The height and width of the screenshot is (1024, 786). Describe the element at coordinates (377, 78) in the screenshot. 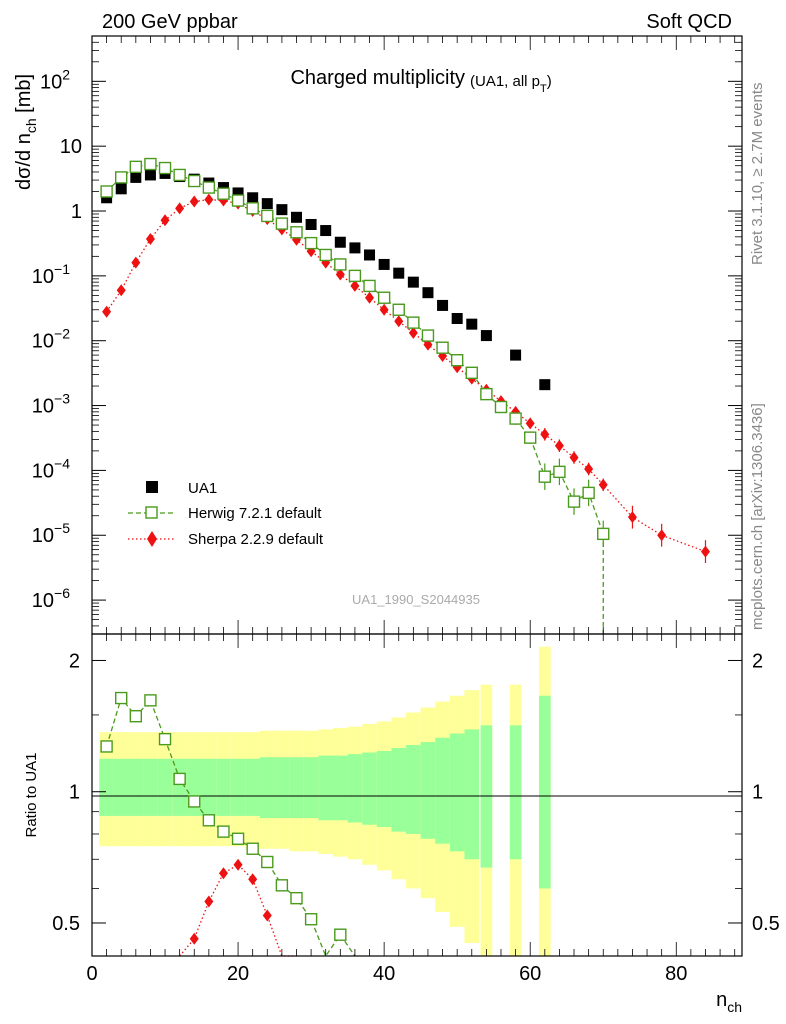

I see `plot-title: Charged multiplicity` at that location.